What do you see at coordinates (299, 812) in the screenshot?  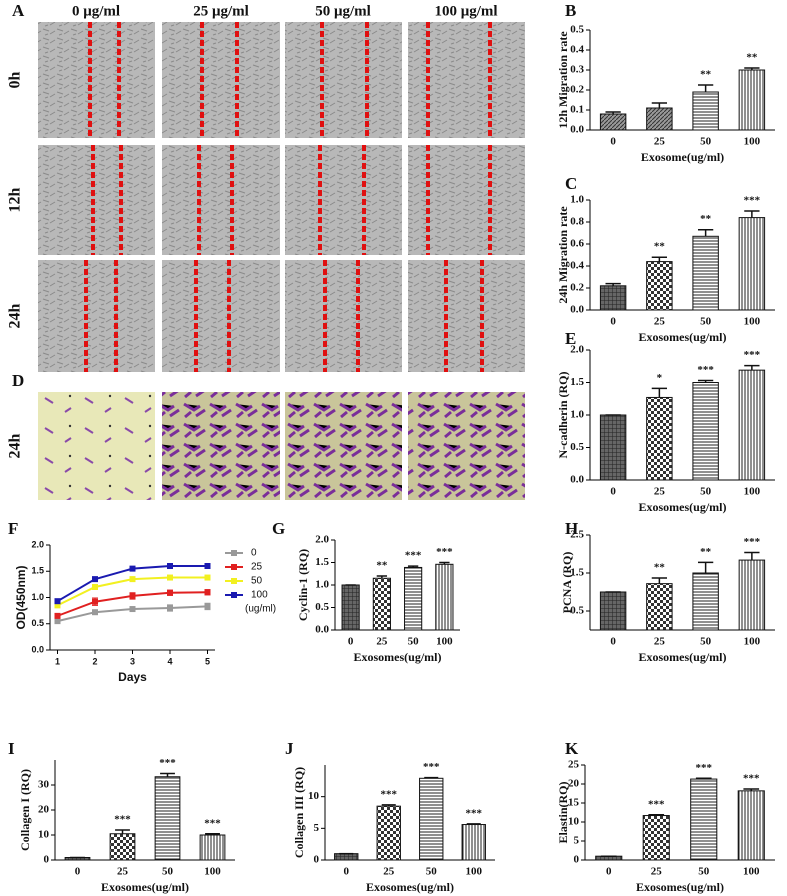 I see `y-axis-label: Collagen III (RQ)` at bounding box center [299, 812].